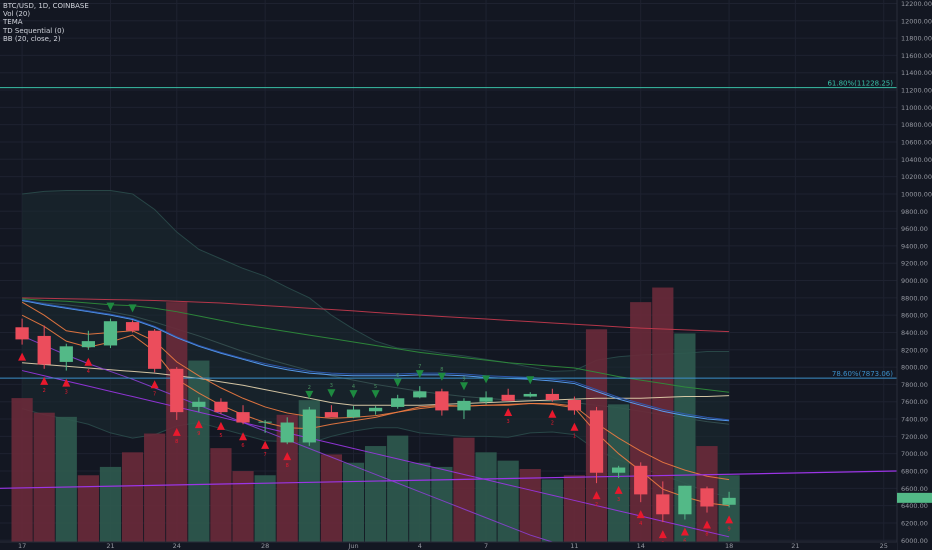  Describe the element at coordinates (914, 368) in the screenshot. I see `y-tick-label: 8000.00` at that location.